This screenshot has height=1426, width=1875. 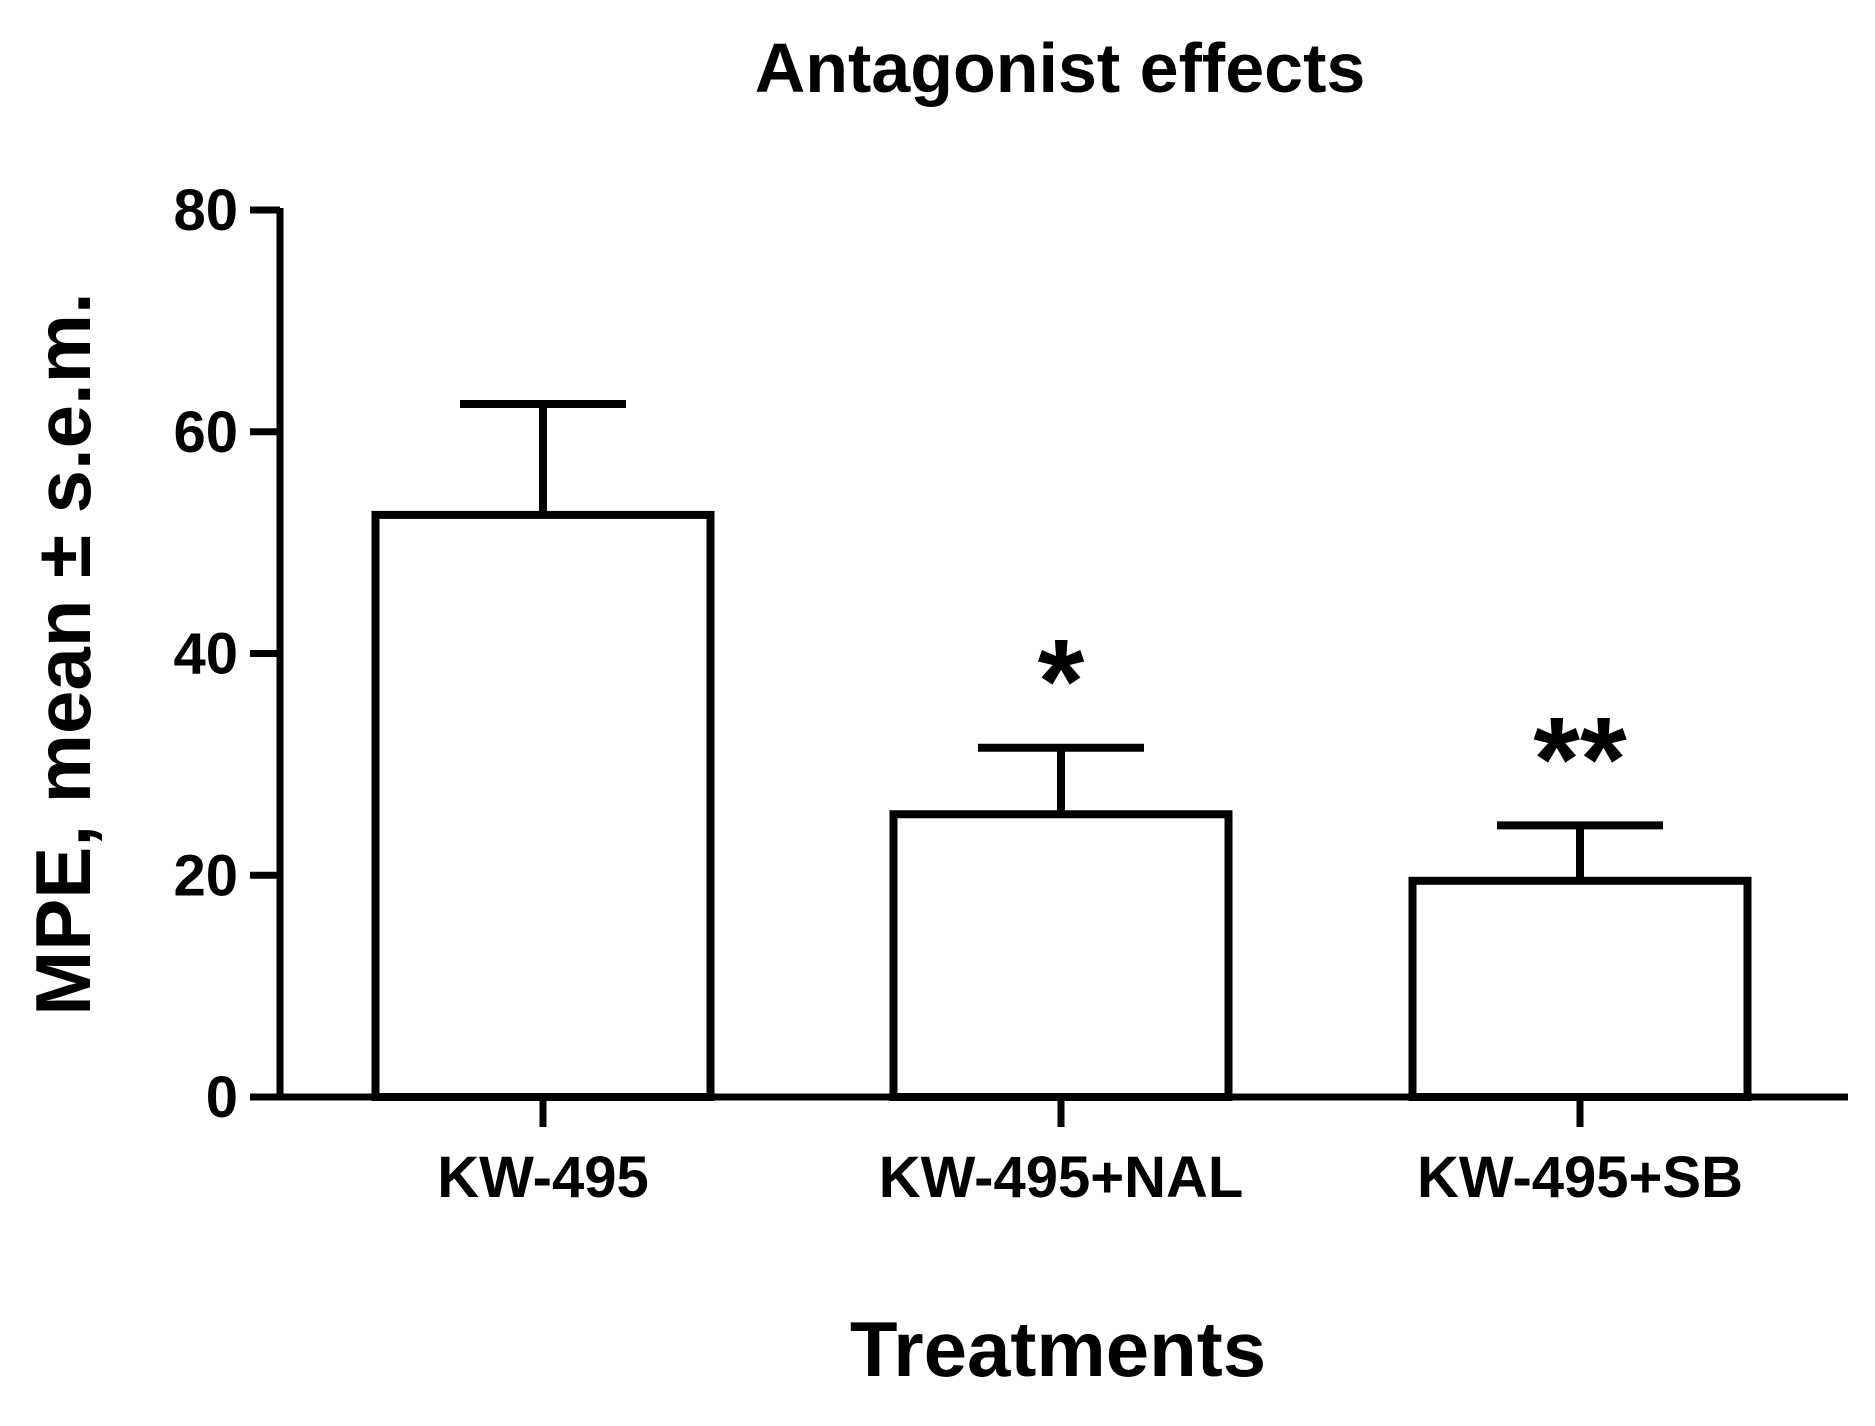 I want to click on y-tick-label: 20, so click(x=205, y=875).